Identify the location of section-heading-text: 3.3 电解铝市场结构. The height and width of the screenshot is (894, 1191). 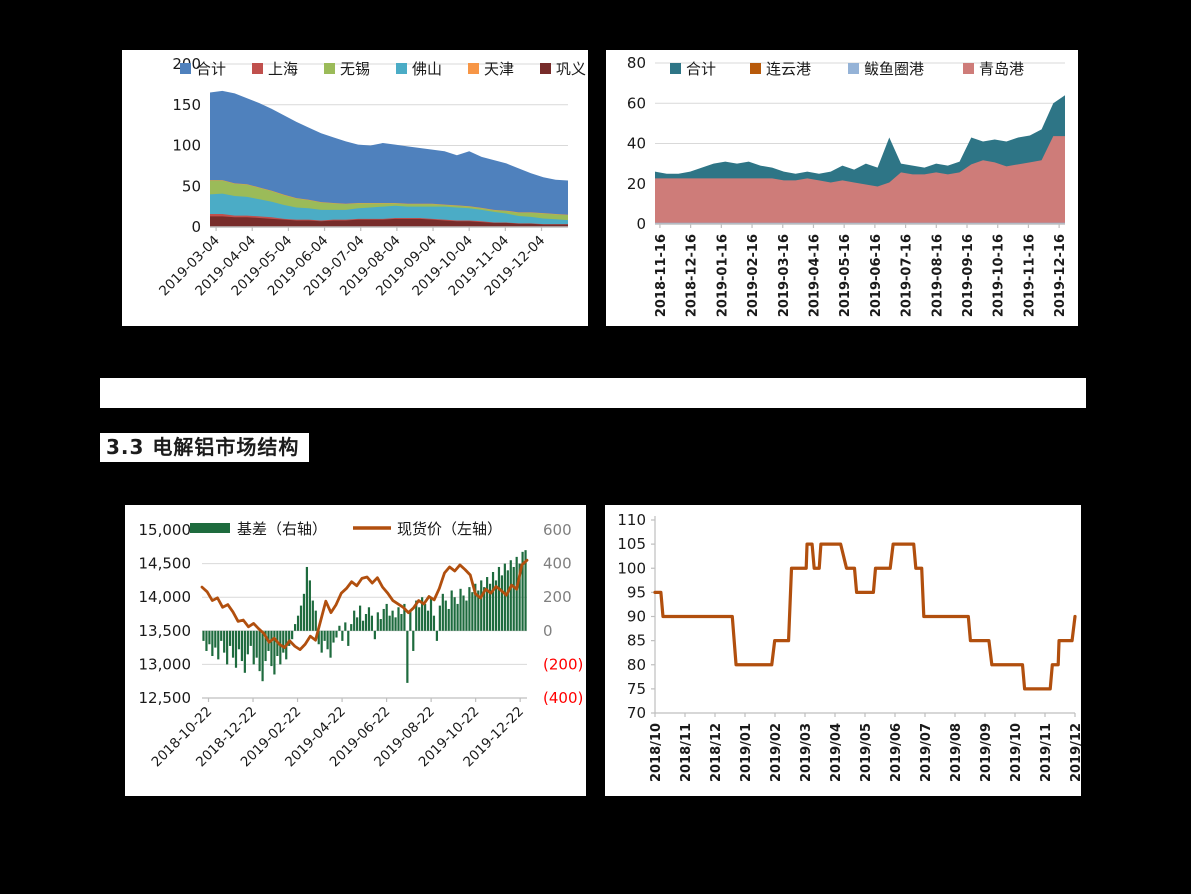
(203, 447).